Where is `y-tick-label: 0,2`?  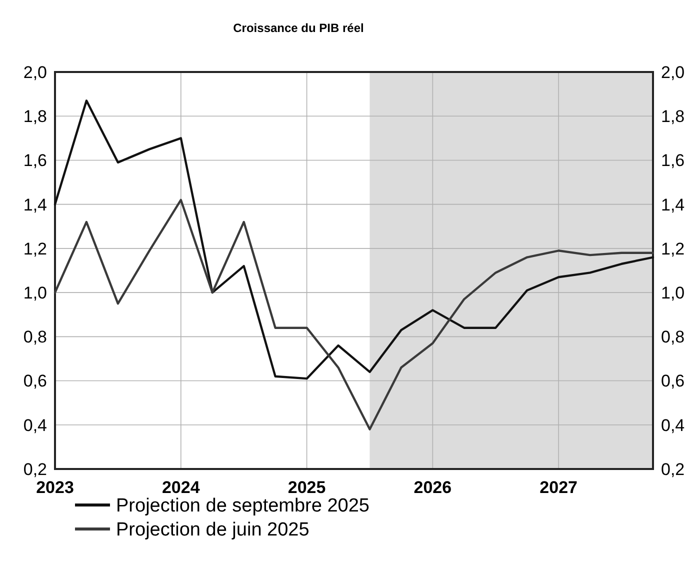 y-tick-label: 0,2 is located at coordinates (35, 469).